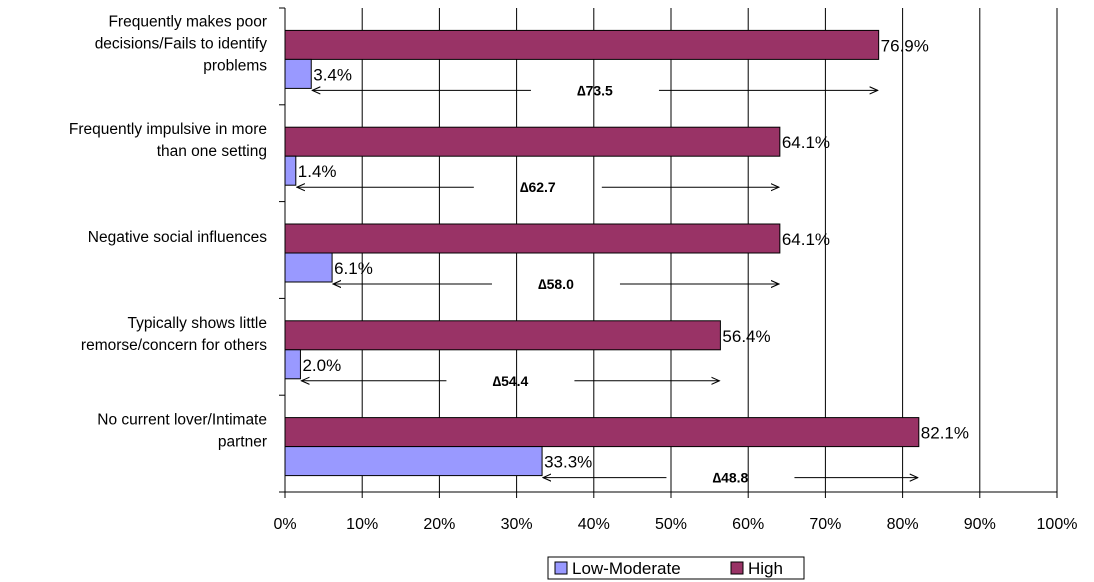 Image resolution: width=1094 pixels, height=582 pixels. What do you see at coordinates (595, 90) in the screenshot?
I see `delta-label: ∆73.5` at bounding box center [595, 90].